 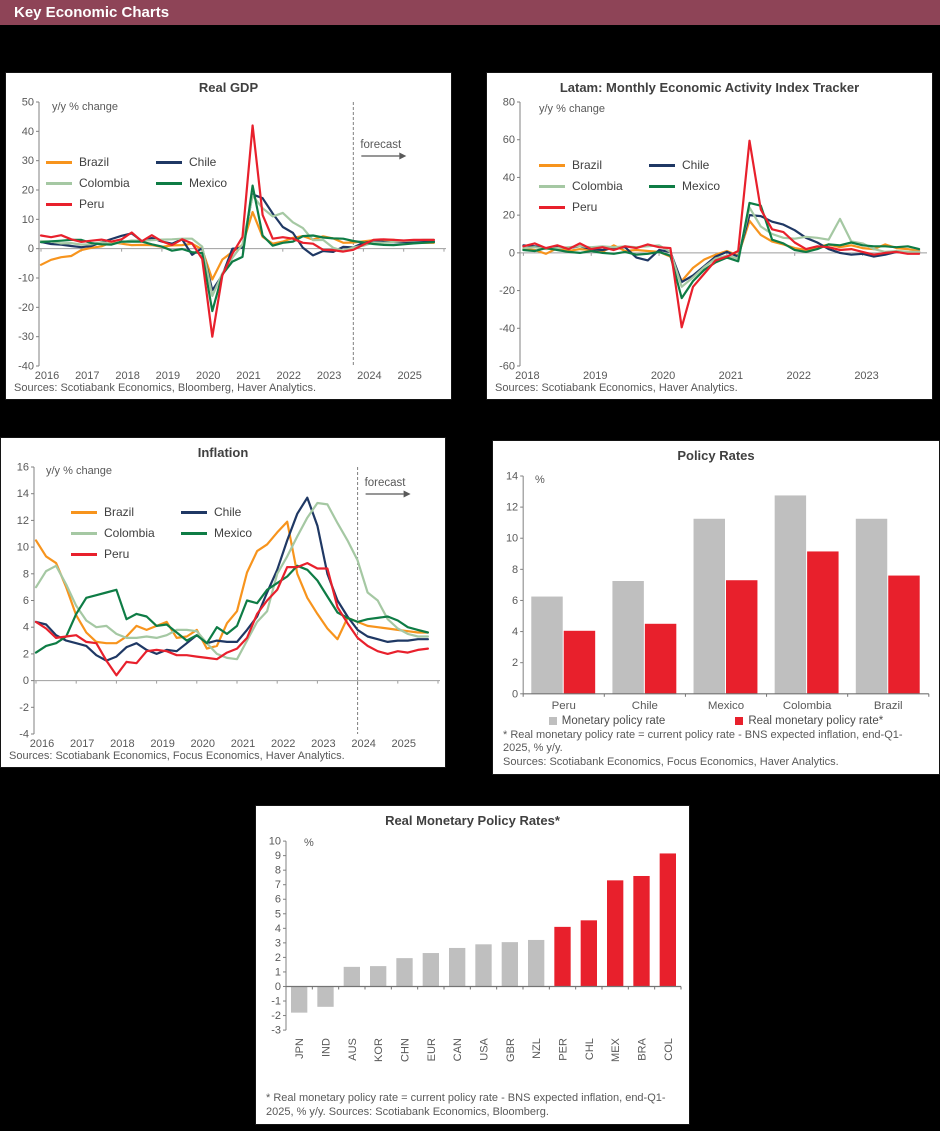 I want to click on svg-text: Chile, so click(x=645, y=706).